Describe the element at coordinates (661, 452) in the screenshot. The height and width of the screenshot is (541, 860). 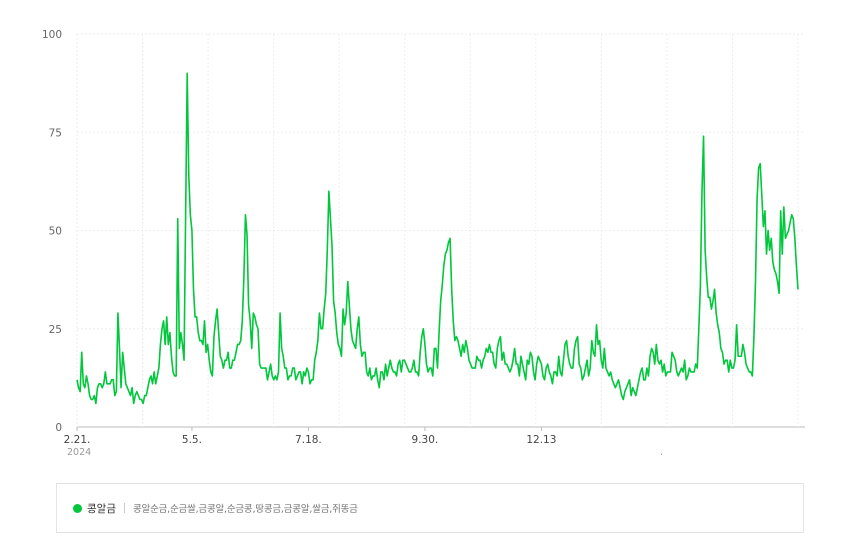
I see `second-year-label: .` at that location.